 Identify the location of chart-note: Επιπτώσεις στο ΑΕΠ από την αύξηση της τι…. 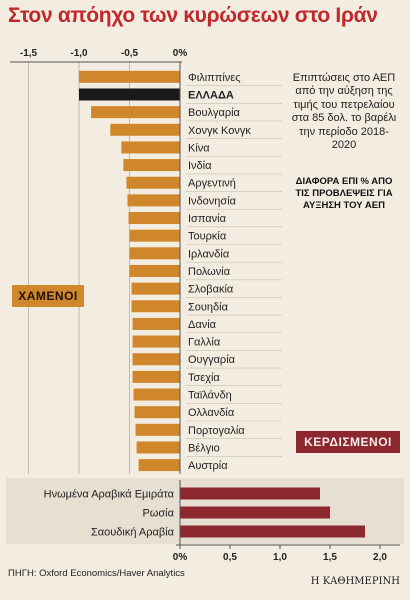
(344, 112).